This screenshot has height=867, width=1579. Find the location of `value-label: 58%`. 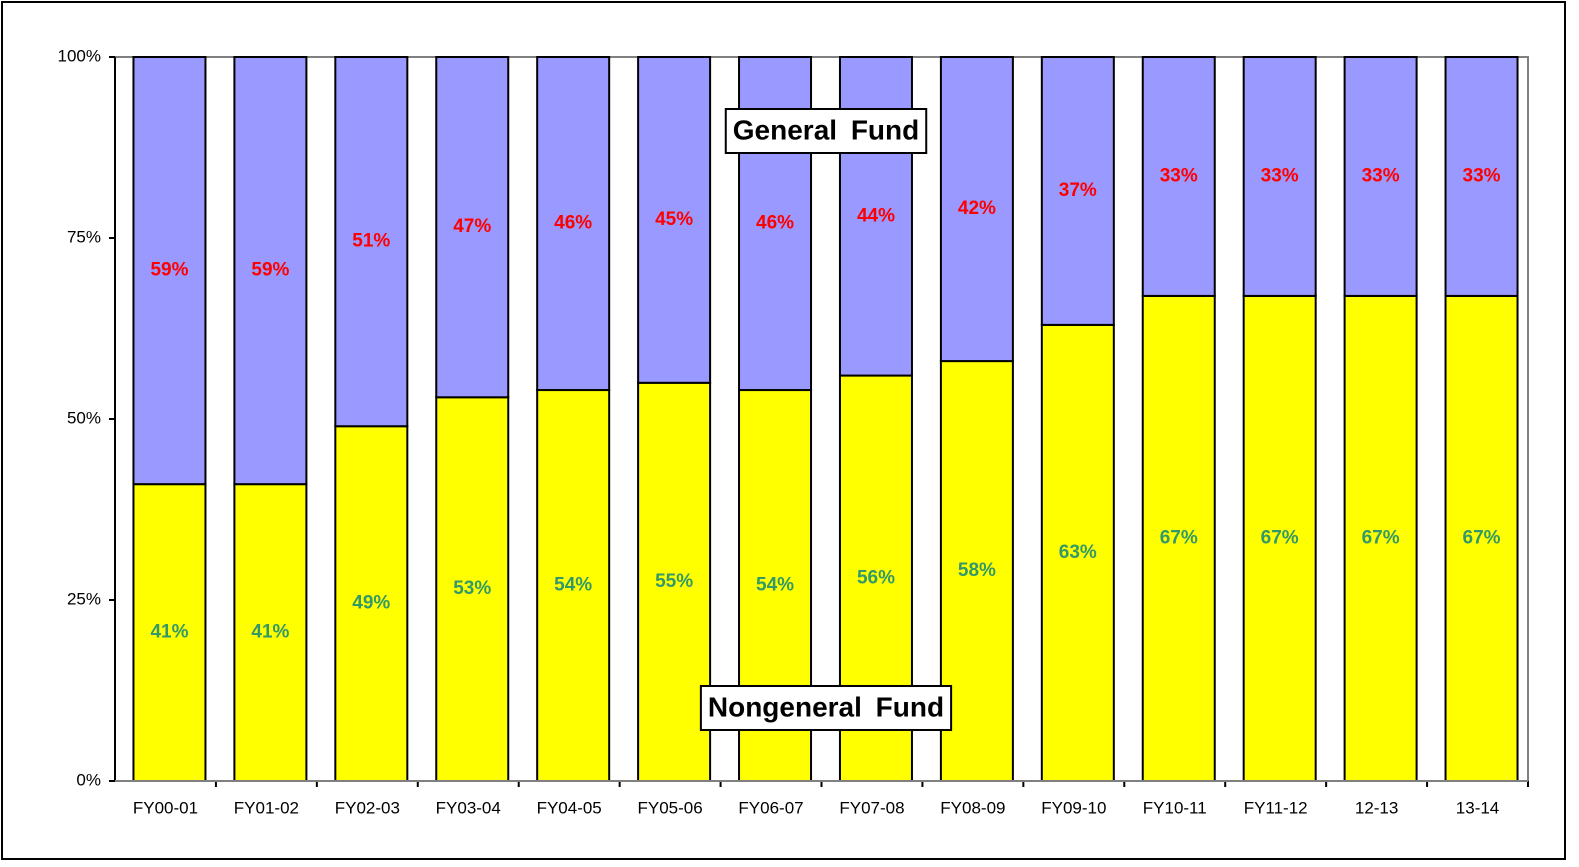

value-label: 58% is located at coordinates (977, 570).